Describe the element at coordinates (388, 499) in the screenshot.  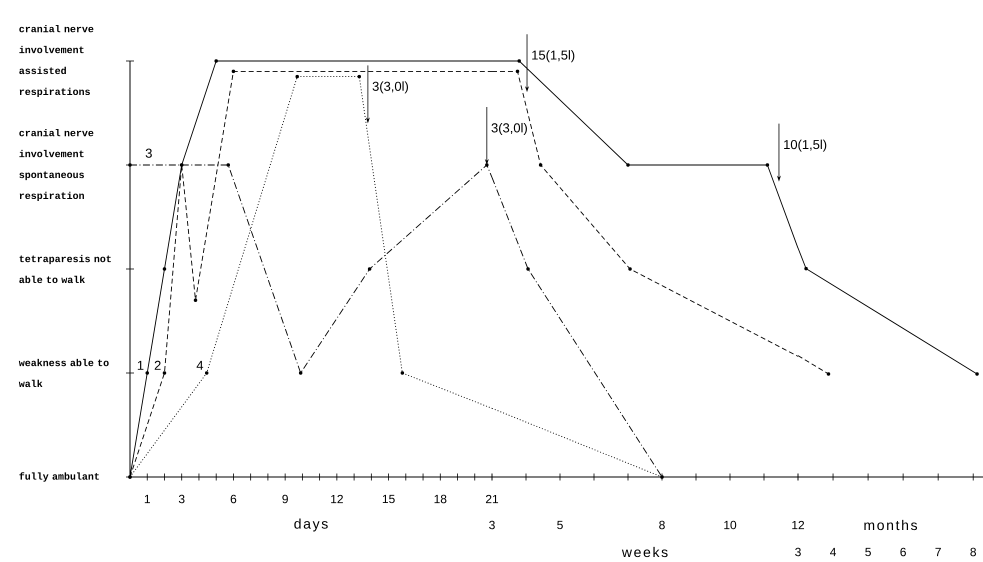
I see `x-tick-label: 15` at that location.